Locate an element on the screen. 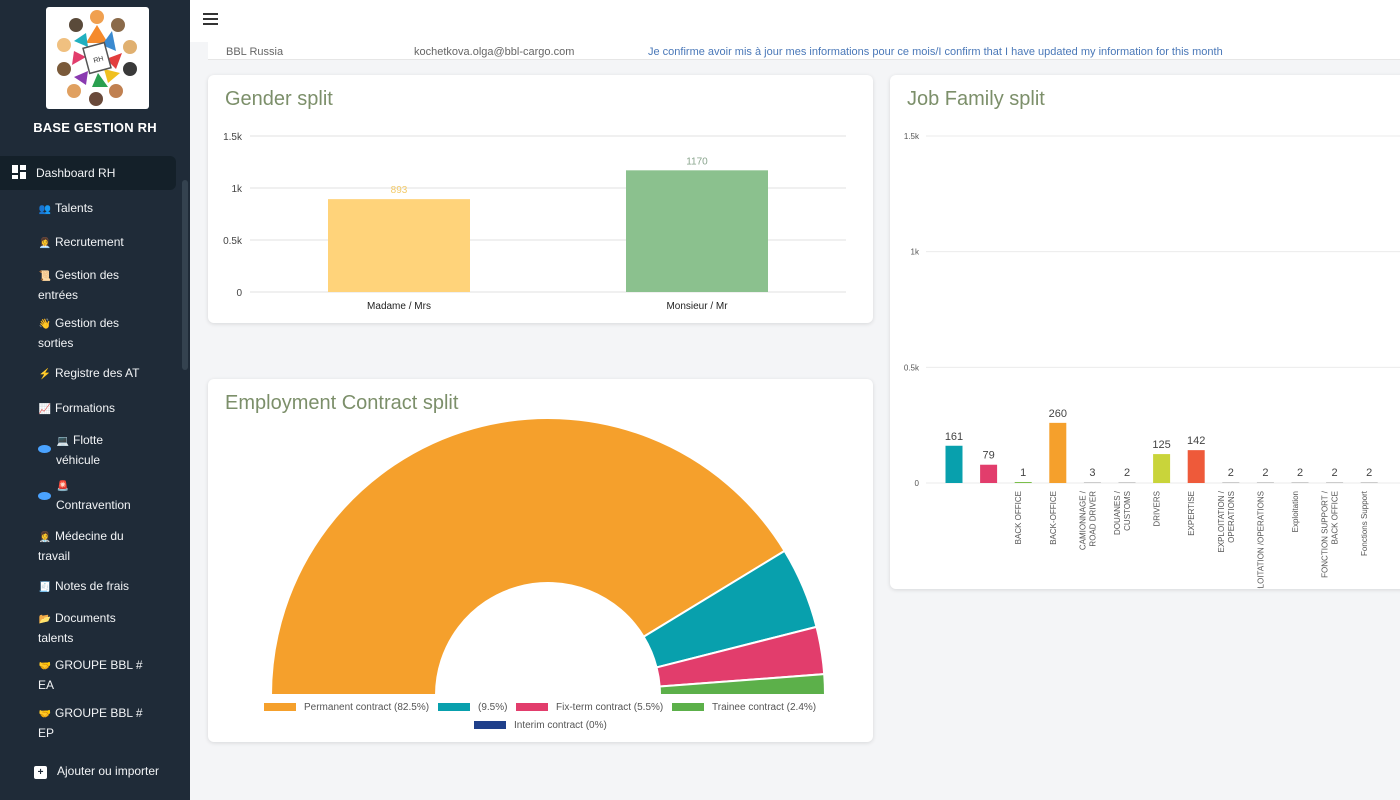 The height and width of the screenshot is (800, 1400). chart-icon: 📈 is located at coordinates (45, 409).